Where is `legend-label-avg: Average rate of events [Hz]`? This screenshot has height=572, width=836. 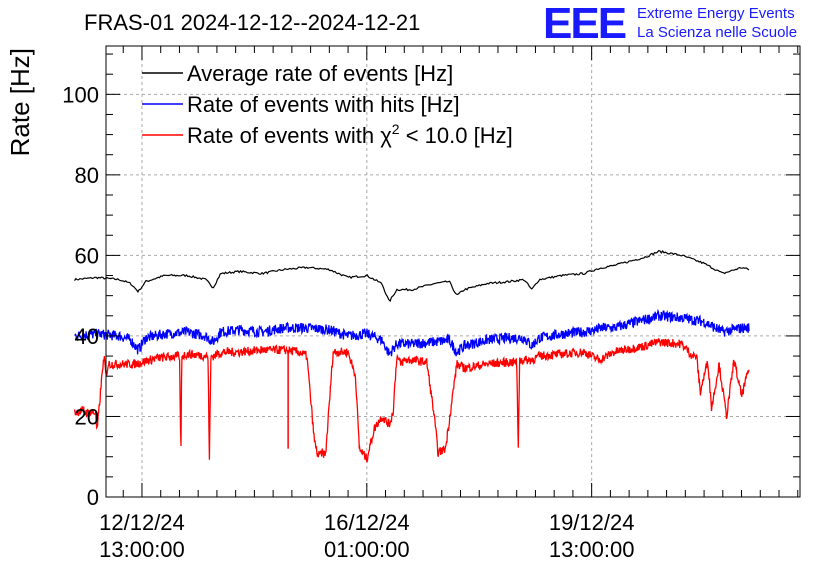
legend-label-avg: Average rate of events [Hz] is located at coordinates (320, 73).